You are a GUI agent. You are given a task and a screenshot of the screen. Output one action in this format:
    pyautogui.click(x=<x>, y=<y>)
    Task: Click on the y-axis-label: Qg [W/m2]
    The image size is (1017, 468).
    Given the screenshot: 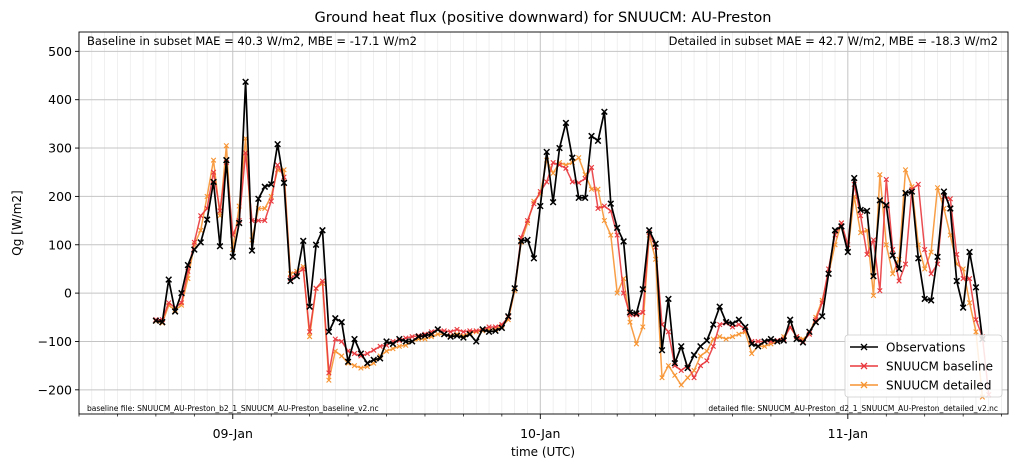 What is the action you would take?
    pyautogui.click(x=17, y=222)
    